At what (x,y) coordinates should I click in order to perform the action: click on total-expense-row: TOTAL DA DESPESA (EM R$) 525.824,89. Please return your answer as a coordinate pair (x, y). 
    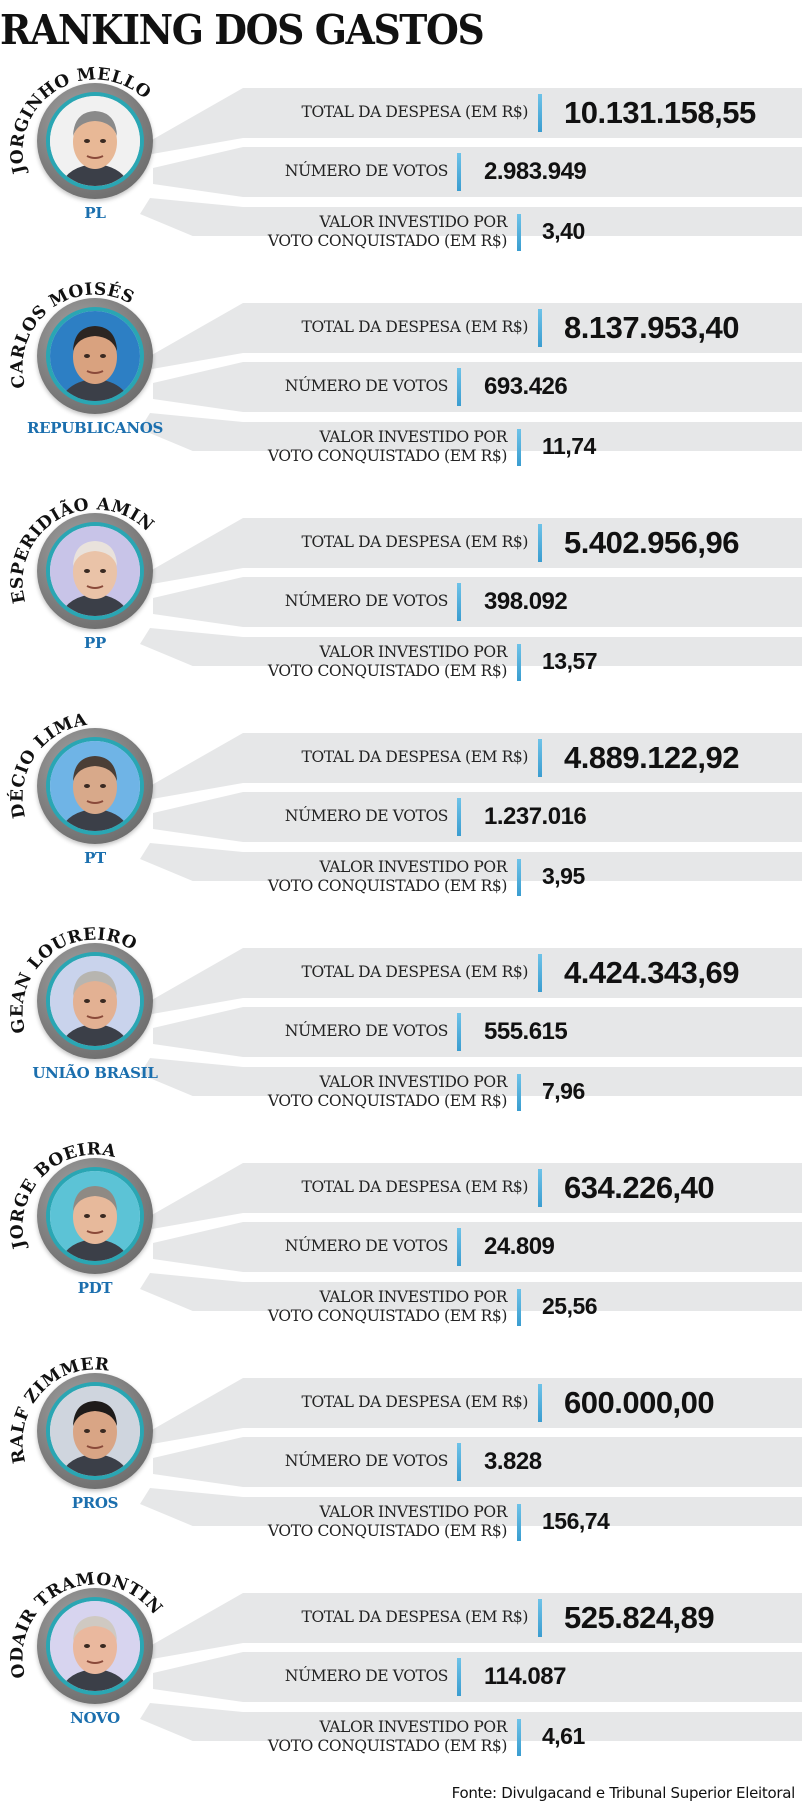
    Looking at the image, I should click on (401, 1618).